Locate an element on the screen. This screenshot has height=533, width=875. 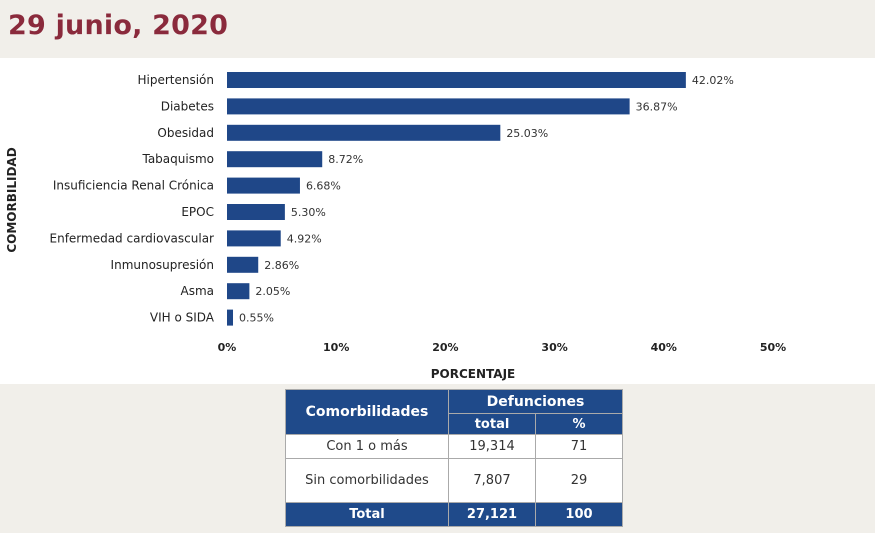
header-pct: % is located at coordinates (579, 424).